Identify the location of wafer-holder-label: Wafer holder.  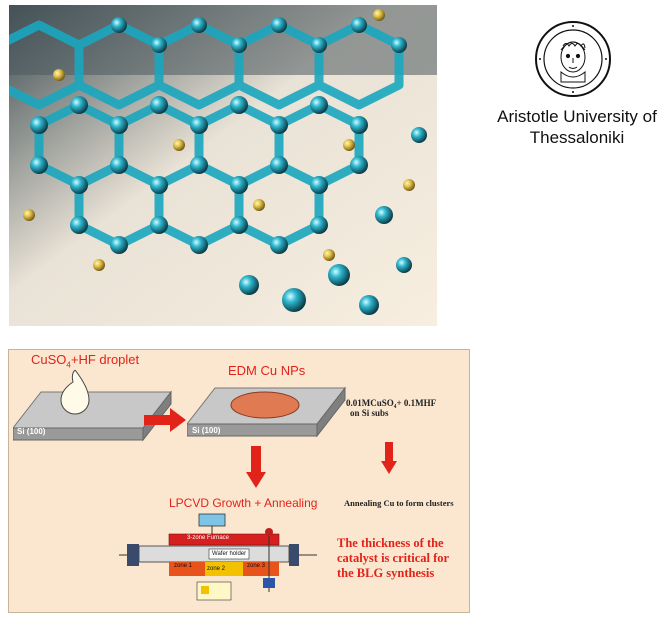
(229, 554).